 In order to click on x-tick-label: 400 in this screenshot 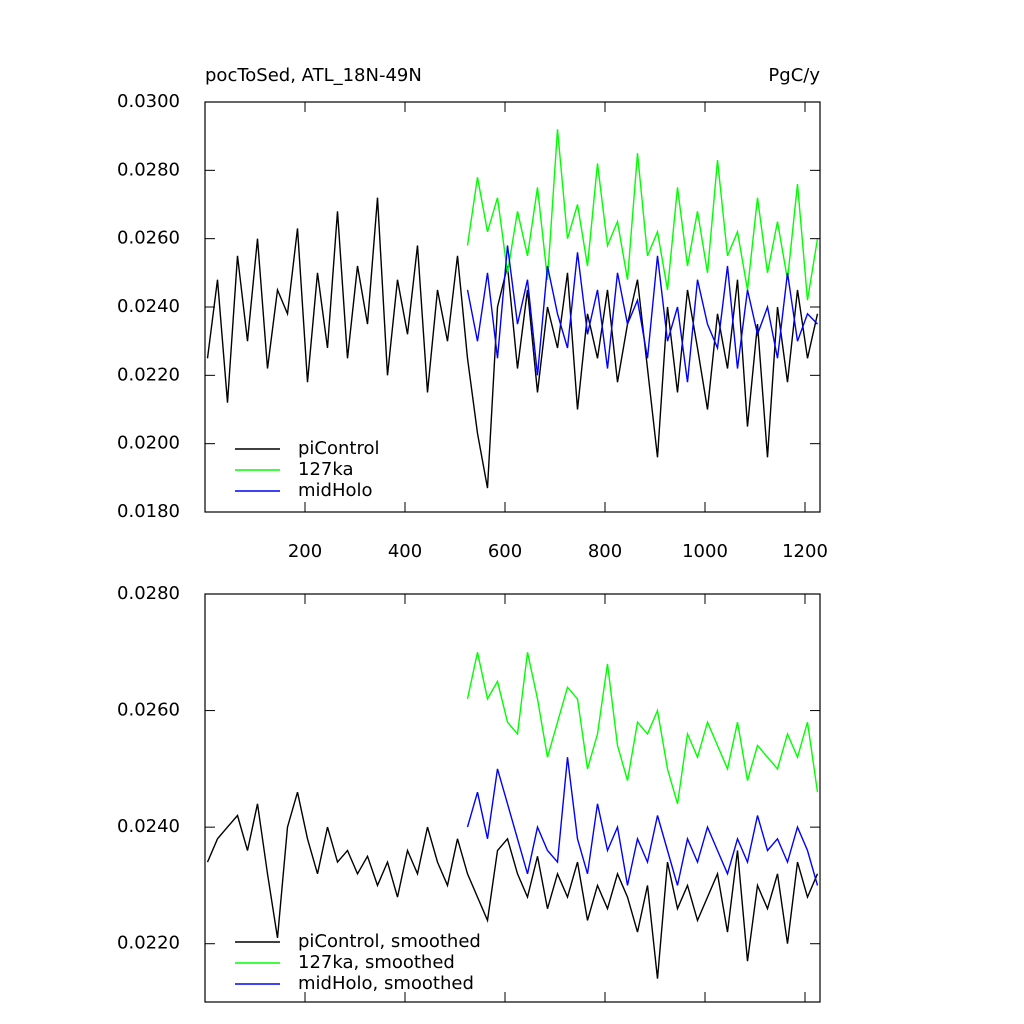, I will do `click(405, 551)`.